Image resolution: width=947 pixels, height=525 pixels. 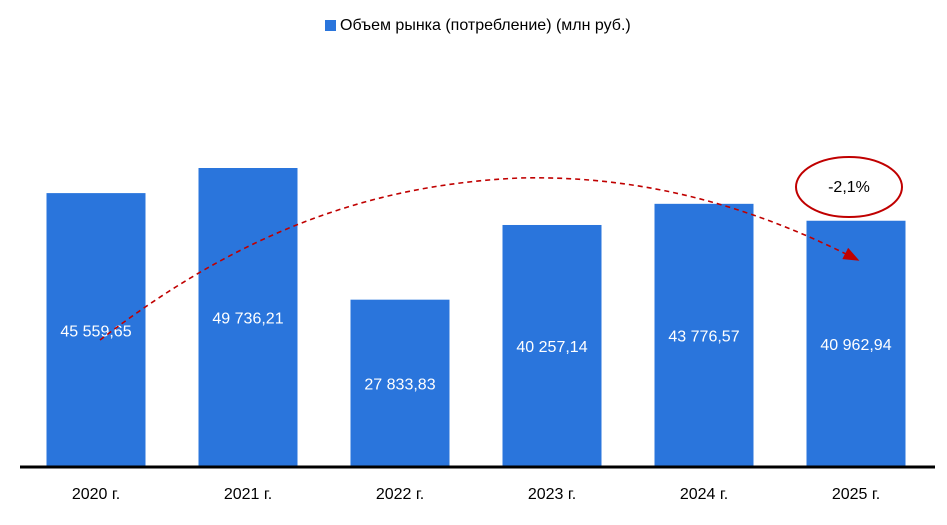 I want to click on annotation-ellipse, so click(x=849, y=187).